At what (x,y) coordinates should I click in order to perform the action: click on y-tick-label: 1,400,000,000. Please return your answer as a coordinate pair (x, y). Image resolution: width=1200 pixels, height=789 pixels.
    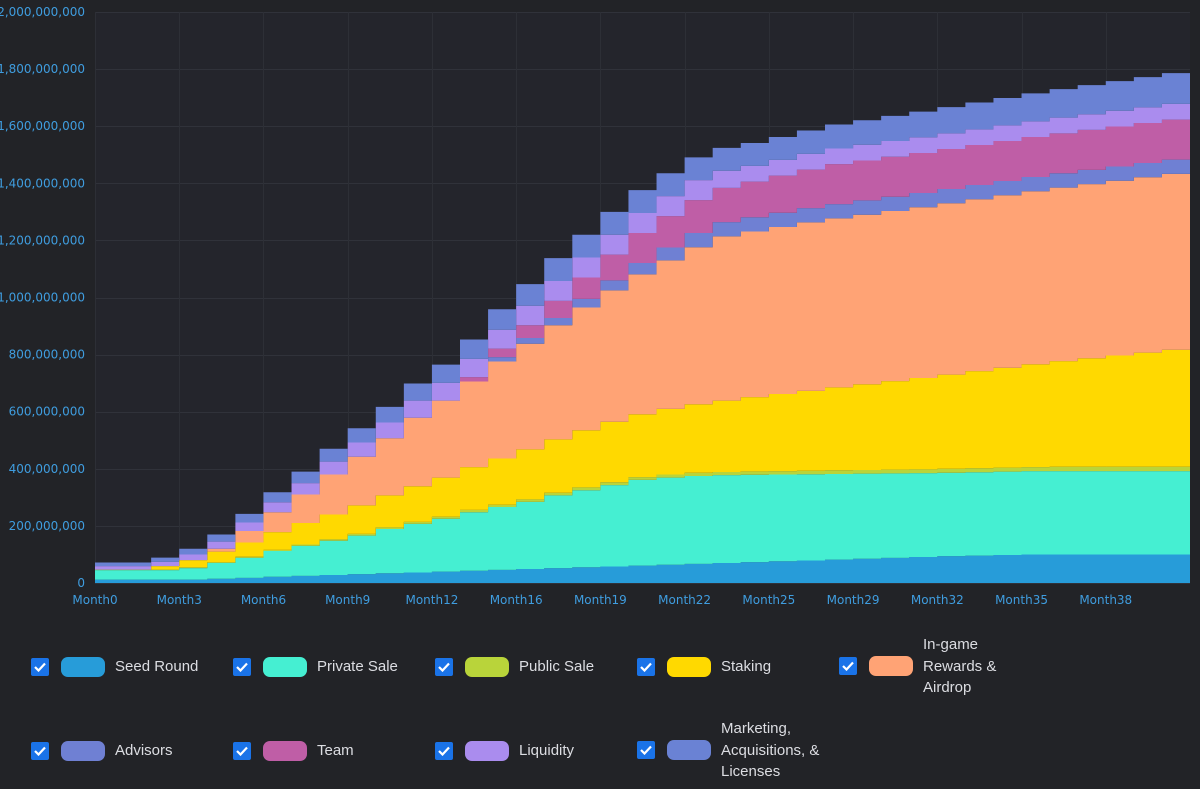
    Looking at the image, I should click on (42, 183).